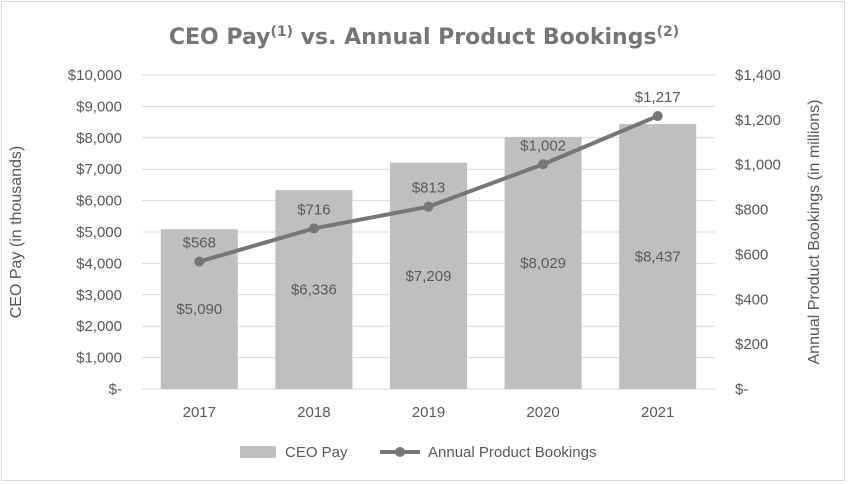 The height and width of the screenshot is (484, 848). I want to click on left-tick-label: $5,000, so click(99, 232).